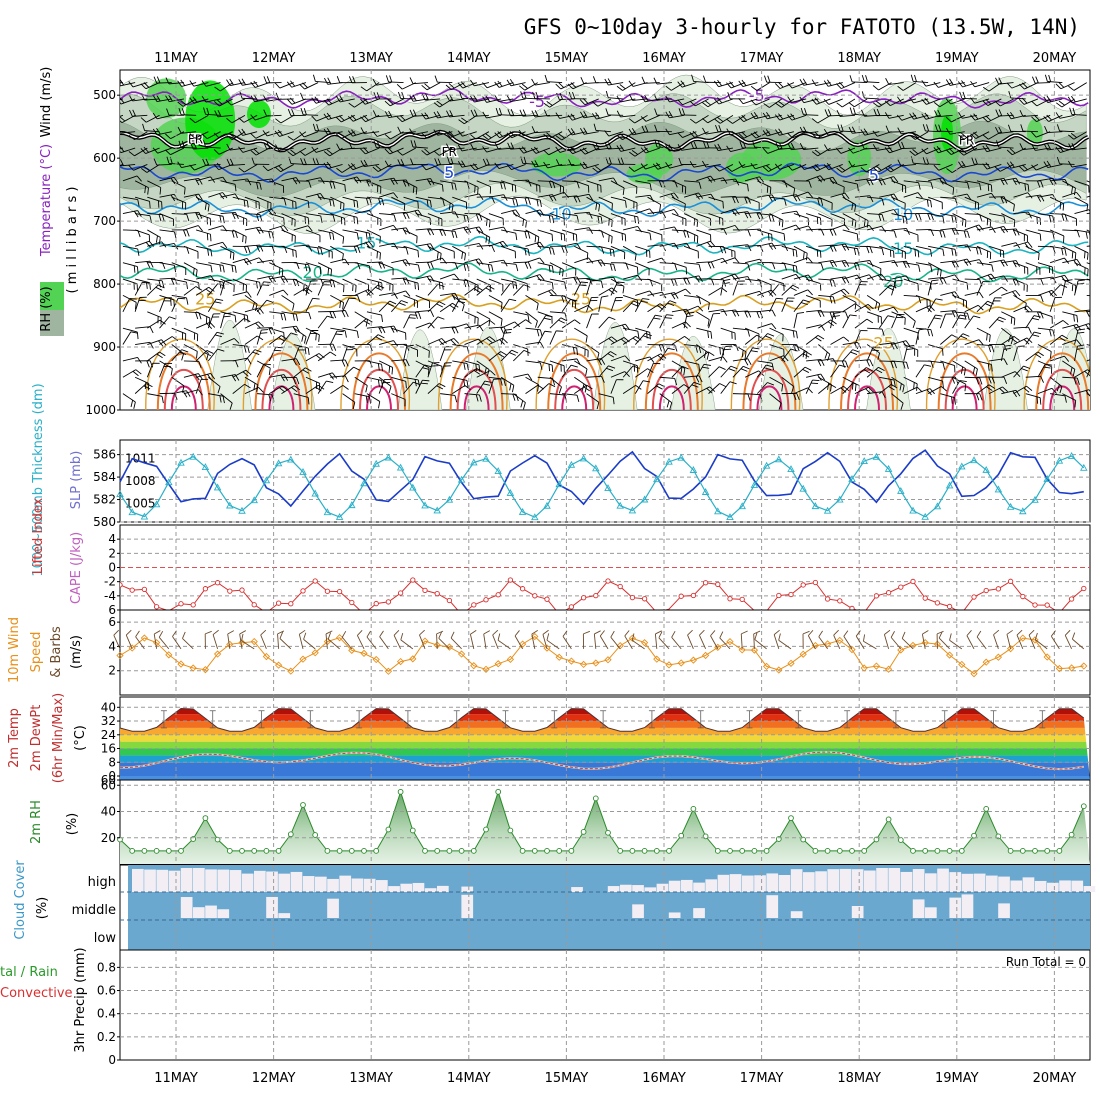 The width and height of the screenshot is (1100, 1100). I want to click on dewpt2m-axis-label: 2m DewPt, so click(36, 738).